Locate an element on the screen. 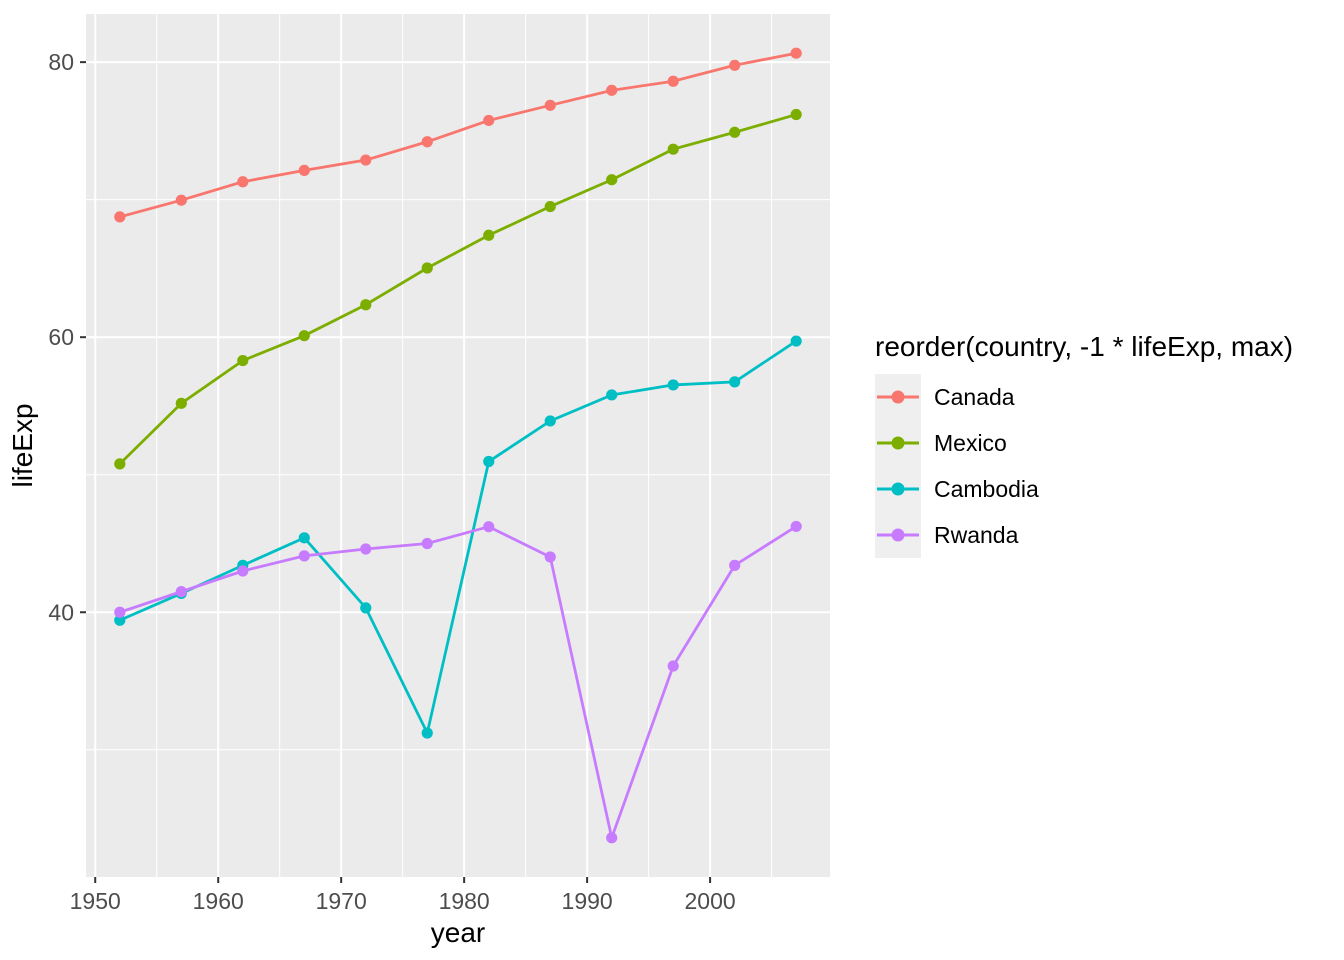 This screenshot has width=1344, height=960. y-axis-title: lifeExp is located at coordinates (22, 445).